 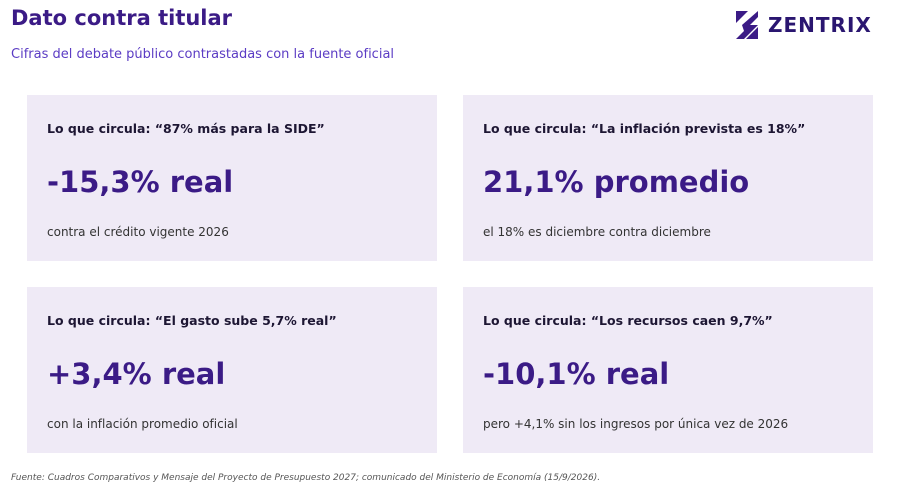 What do you see at coordinates (122, 18) in the screenshot?
I see `title: Dato contra titular` at bounding box center [122, 18].